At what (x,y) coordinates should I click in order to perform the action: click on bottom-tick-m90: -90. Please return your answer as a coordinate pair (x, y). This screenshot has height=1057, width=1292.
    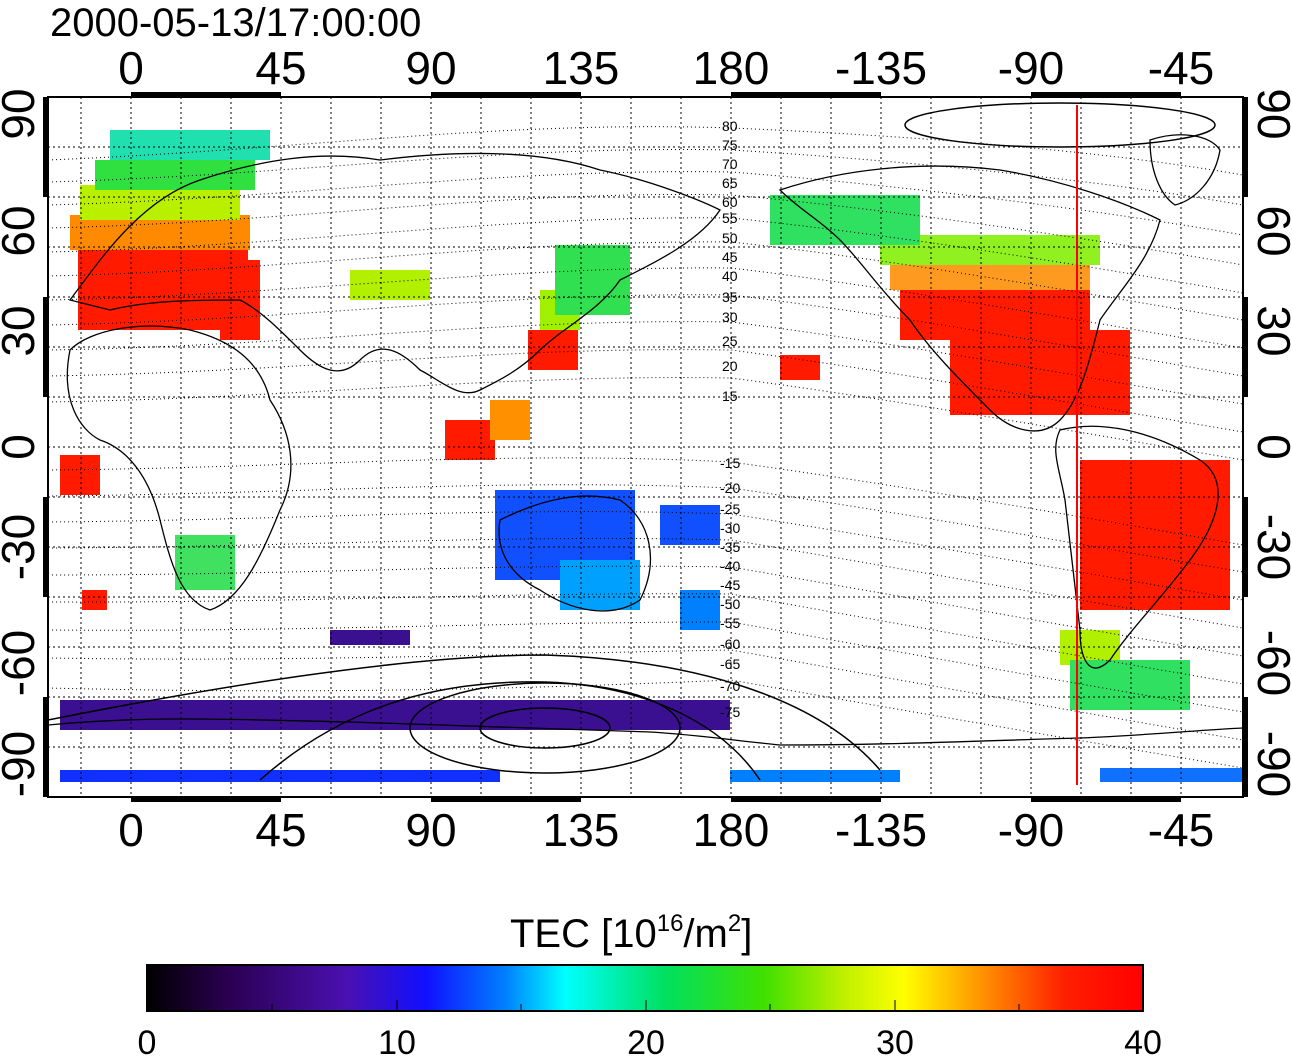
    Looking at the image, I should click on (1031, 830).